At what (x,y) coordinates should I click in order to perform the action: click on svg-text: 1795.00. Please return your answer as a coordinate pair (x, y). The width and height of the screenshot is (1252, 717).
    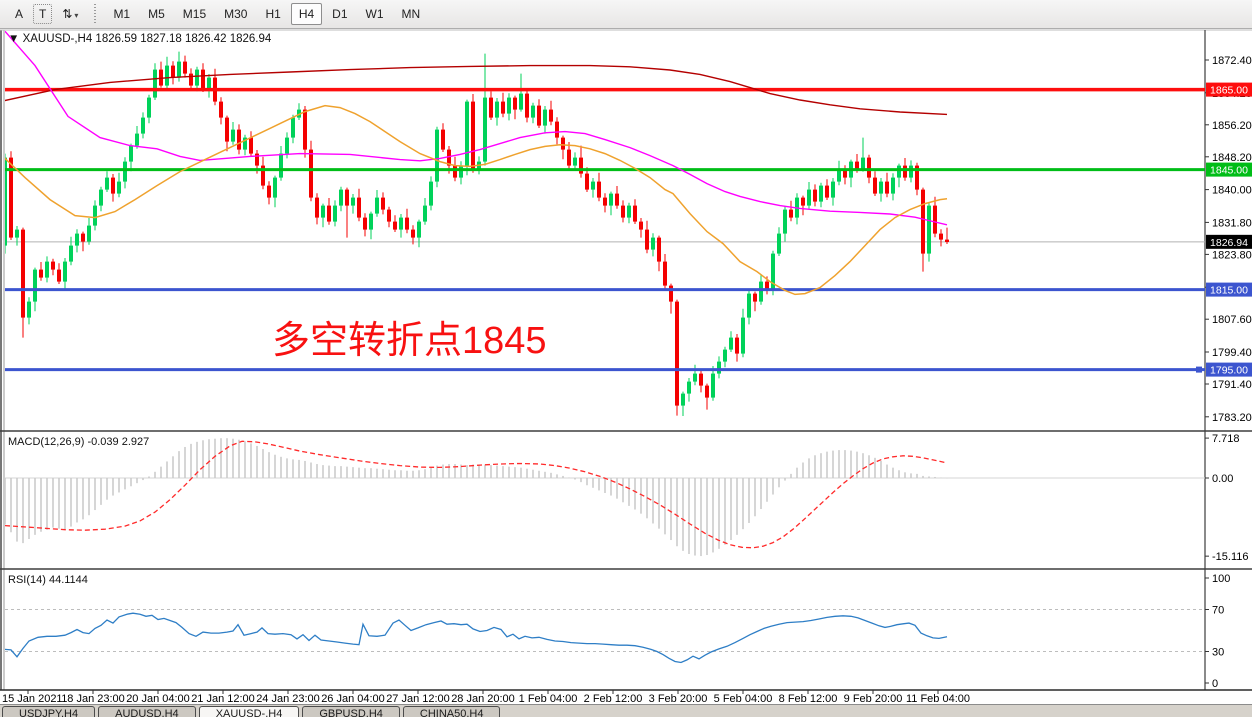
    Looking at the image, I should click on (1229, 371).